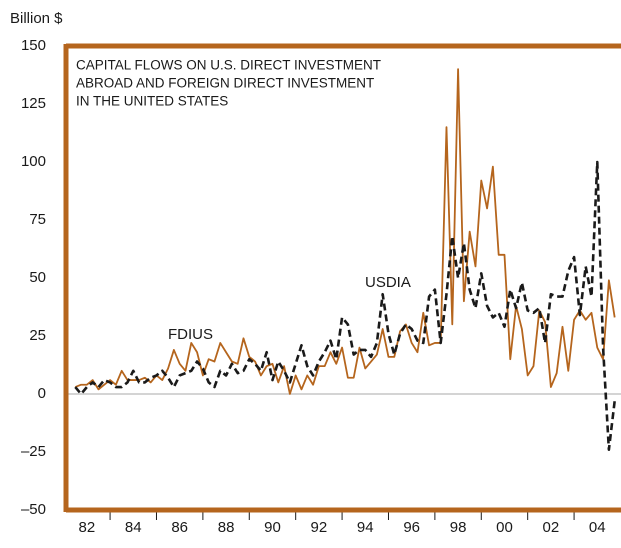 The height and width of the screenshot is (548, 621). What do you see at coordinates (319, 527) in the screenshot?
I see `x-tick-label: 92` at bounding box center [319, 527].